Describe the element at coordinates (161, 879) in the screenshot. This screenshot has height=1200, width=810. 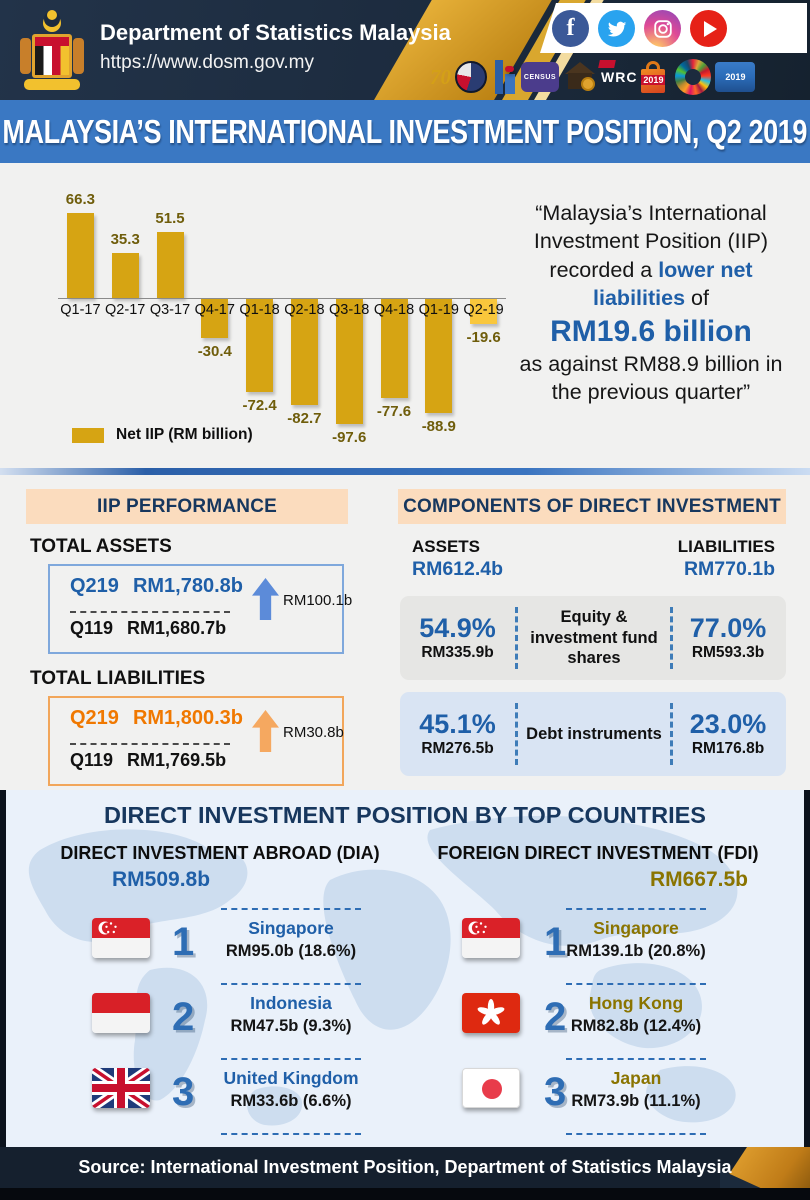
I see `dia-total: RM509.8b` at that location.